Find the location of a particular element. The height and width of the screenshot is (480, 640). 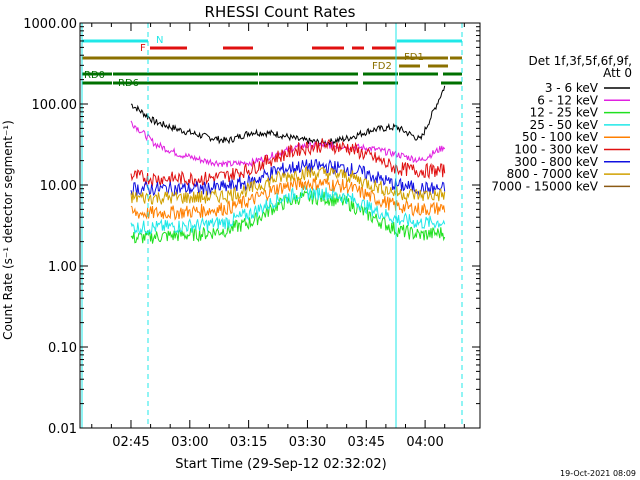

x-tick-label: 03:15 is located at coordinates (248, 442).